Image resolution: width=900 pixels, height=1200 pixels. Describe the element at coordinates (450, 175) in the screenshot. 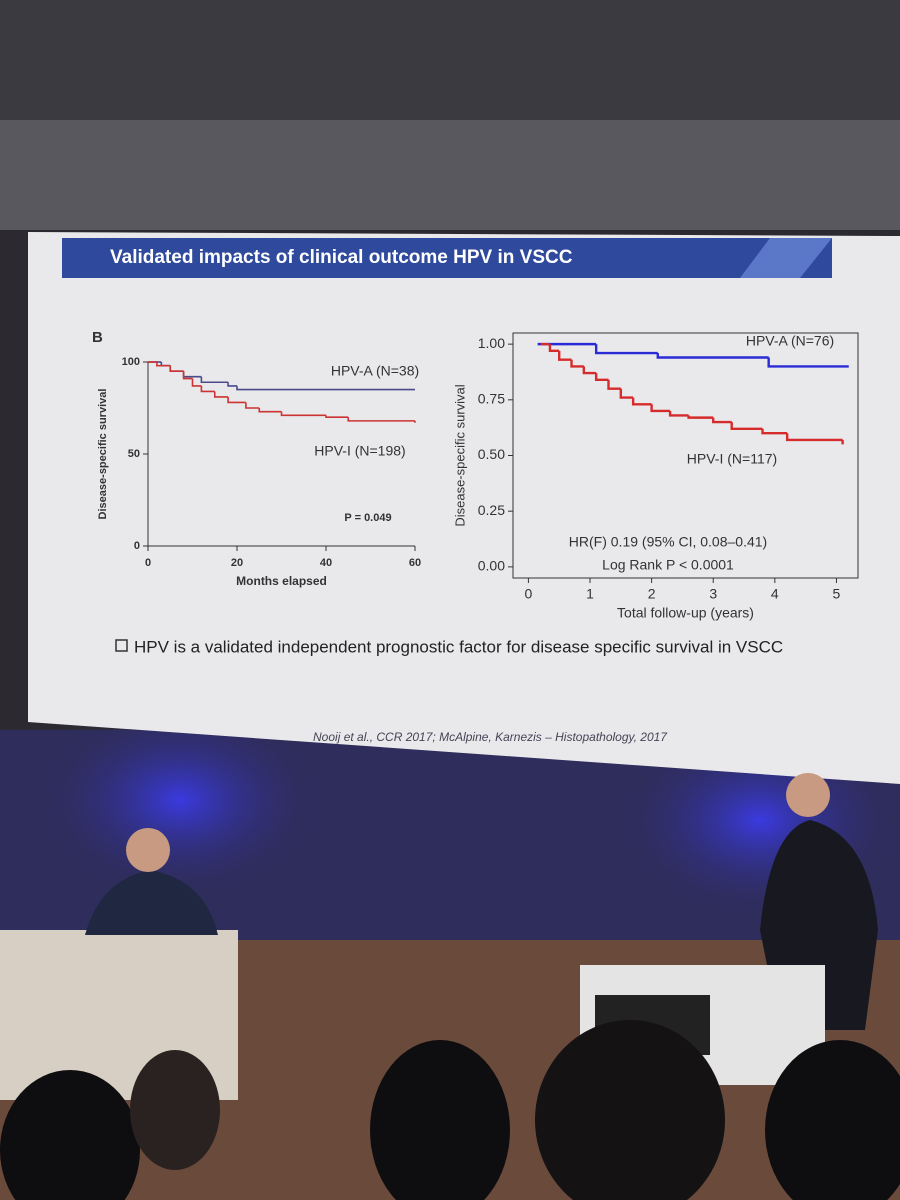

I see `wall` at that location.